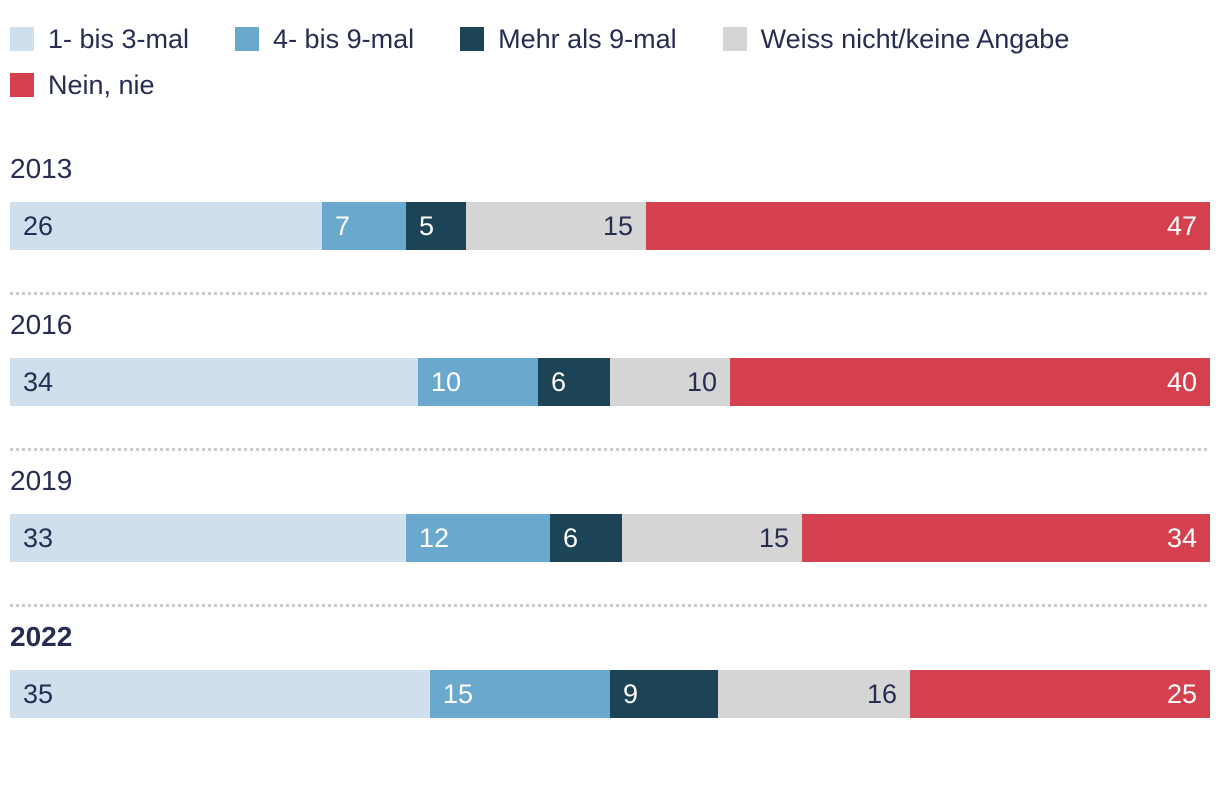 Image resolution: width=1220 pixels, height=786 pixels. What do you see at coordinates (41, 324) in the screenshot?
I see `year-label-2016: 2016` at bounding box center [41, 324].